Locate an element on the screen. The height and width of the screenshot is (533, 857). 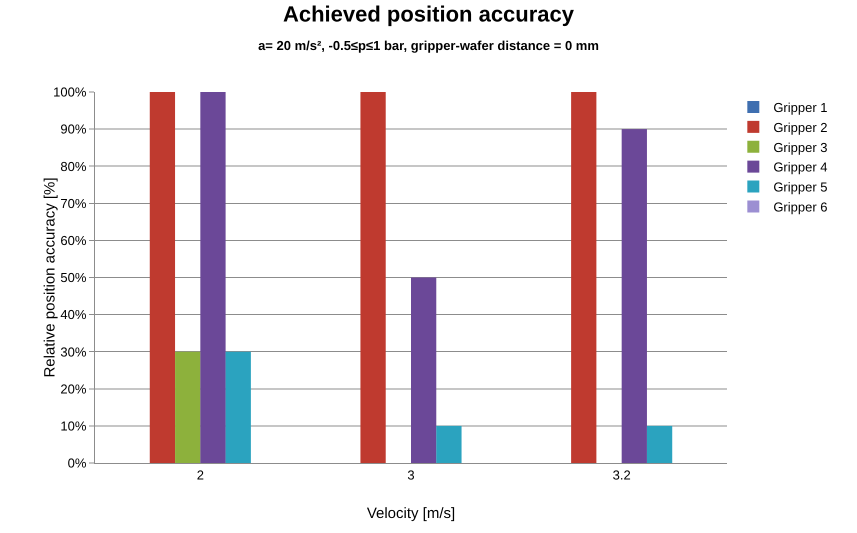
y-tick-label: 40% is located at coordinates (73, 314).